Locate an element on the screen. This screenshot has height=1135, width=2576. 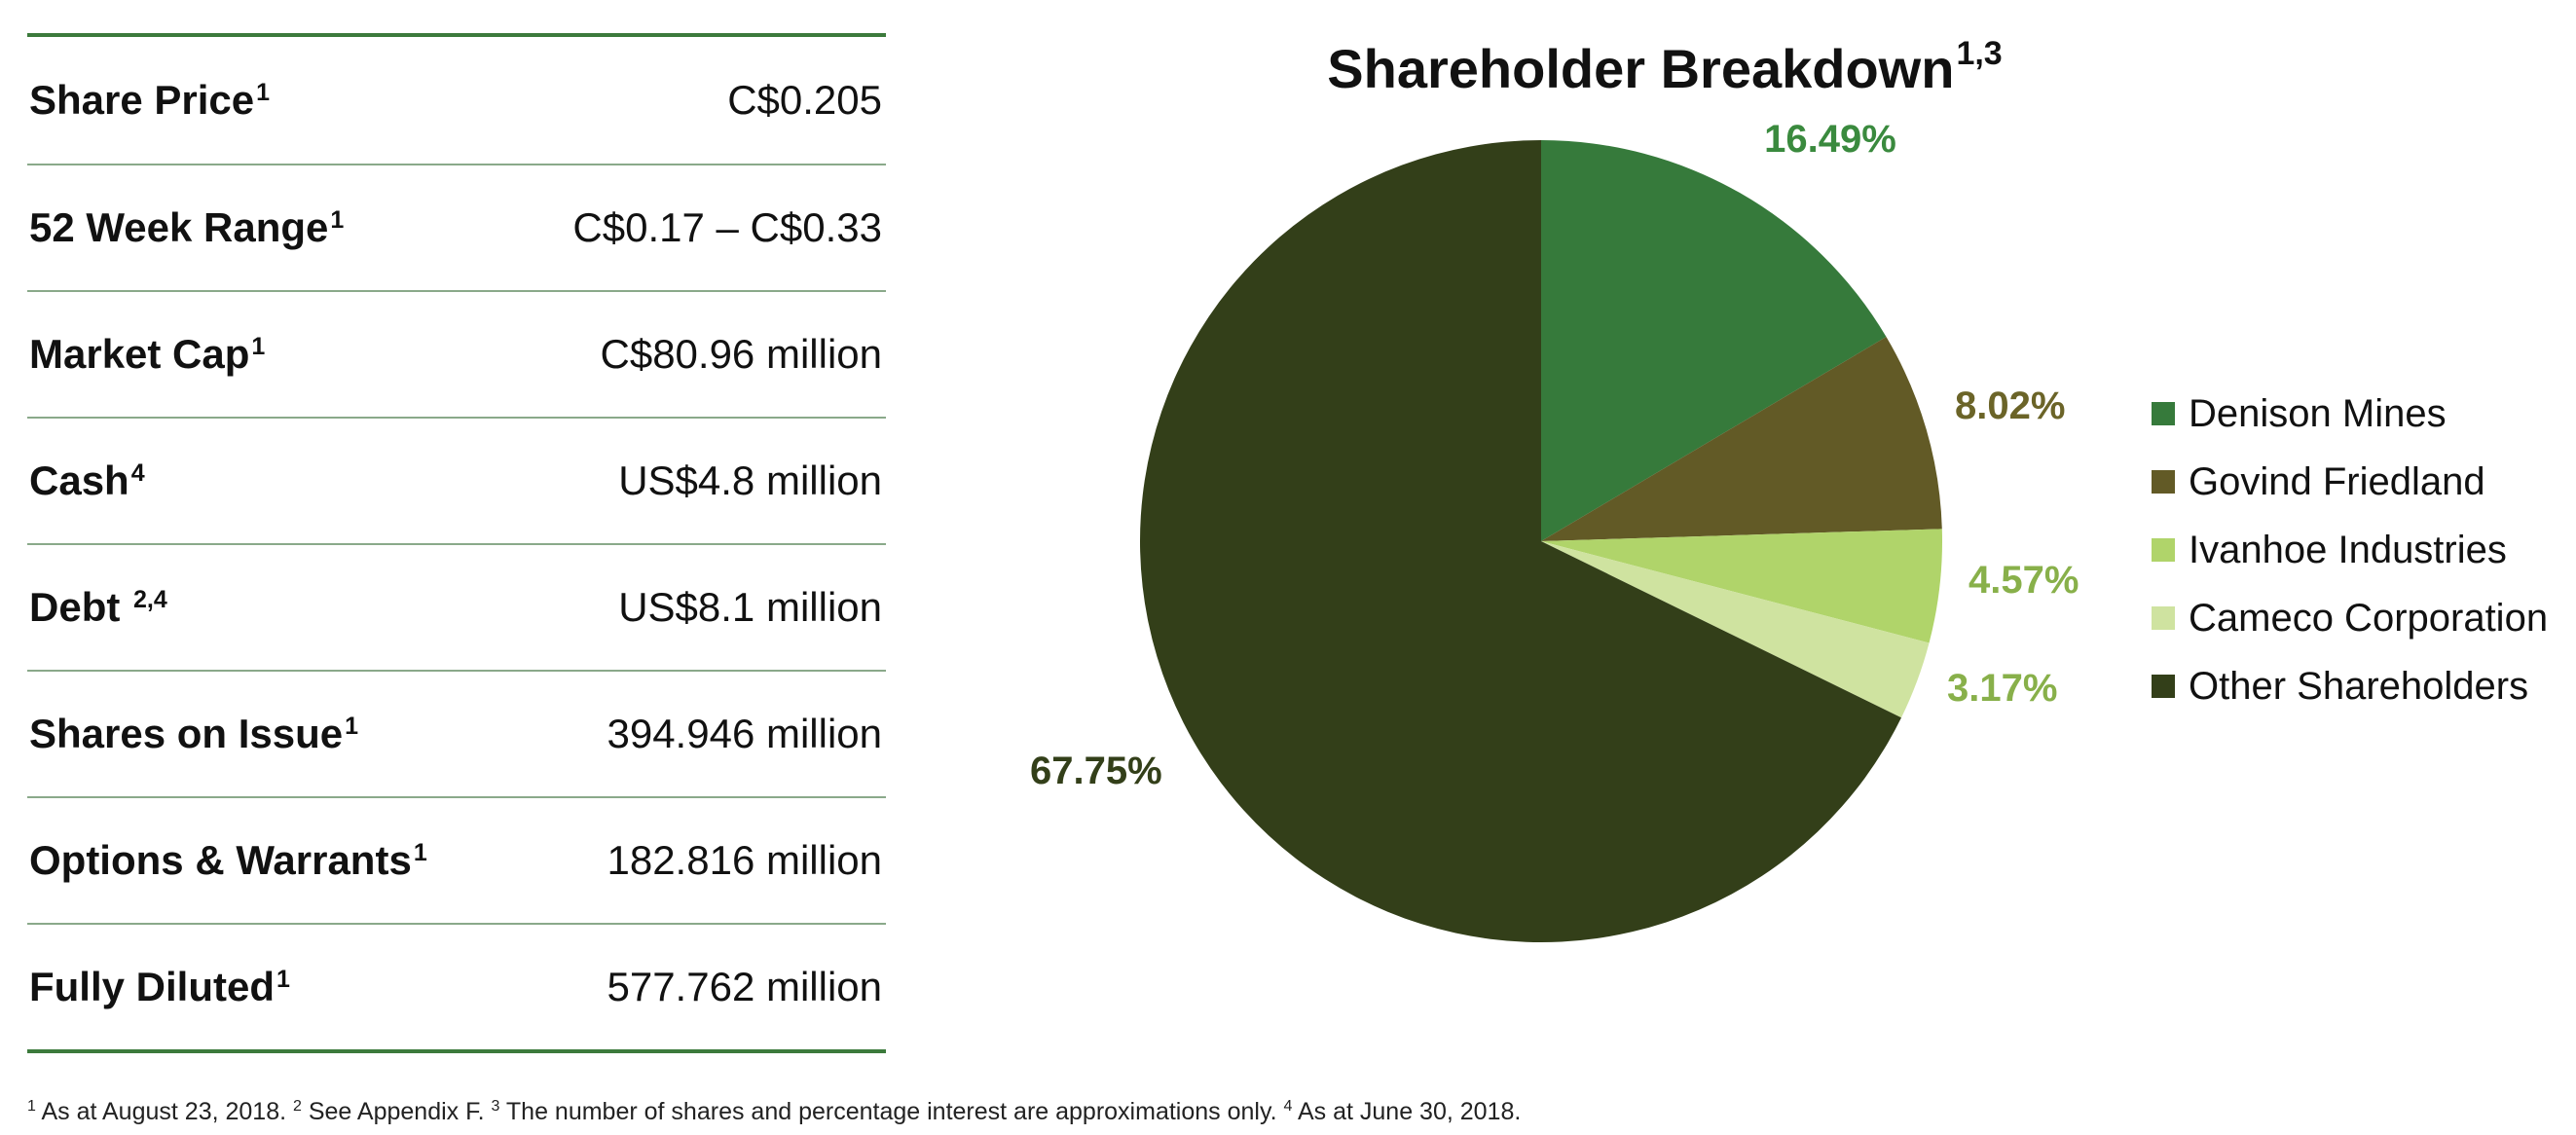
slice-percent-label: 3.17% is located at coordinates (2002, 689).